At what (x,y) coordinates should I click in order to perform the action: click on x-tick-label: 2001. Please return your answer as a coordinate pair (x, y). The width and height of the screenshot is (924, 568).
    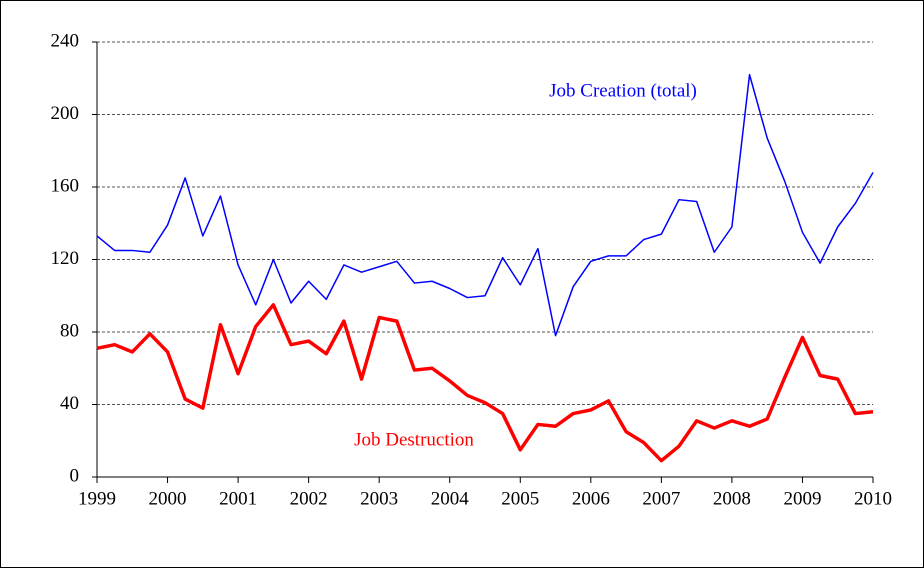
    Looking at the image, I should click on (238, 498).